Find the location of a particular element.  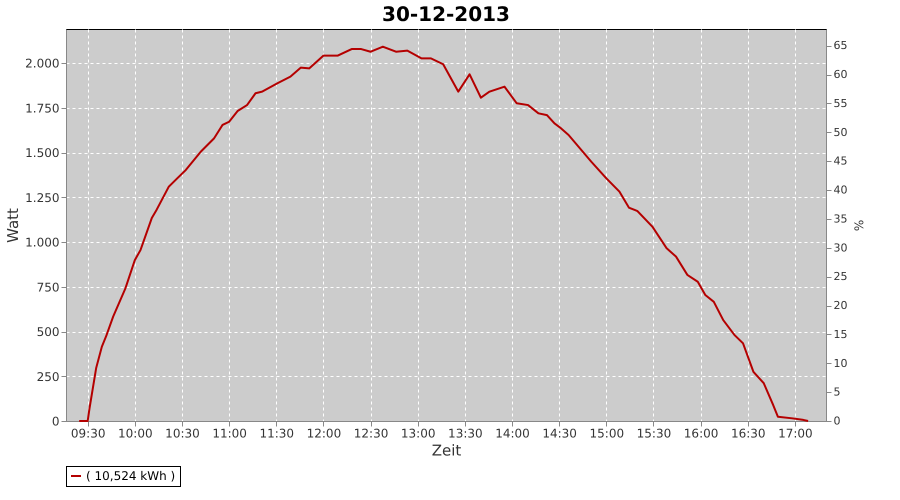

x-tick-label: 13:30 is located at coordinates (465, 433).